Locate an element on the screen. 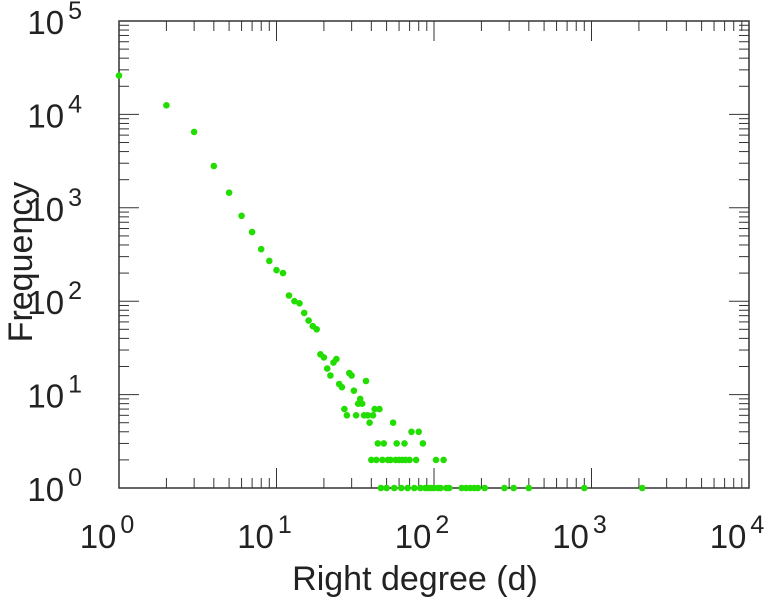 The image size is (779, 600). y-axis-title: Frequency is located at coordinates (21, 262).